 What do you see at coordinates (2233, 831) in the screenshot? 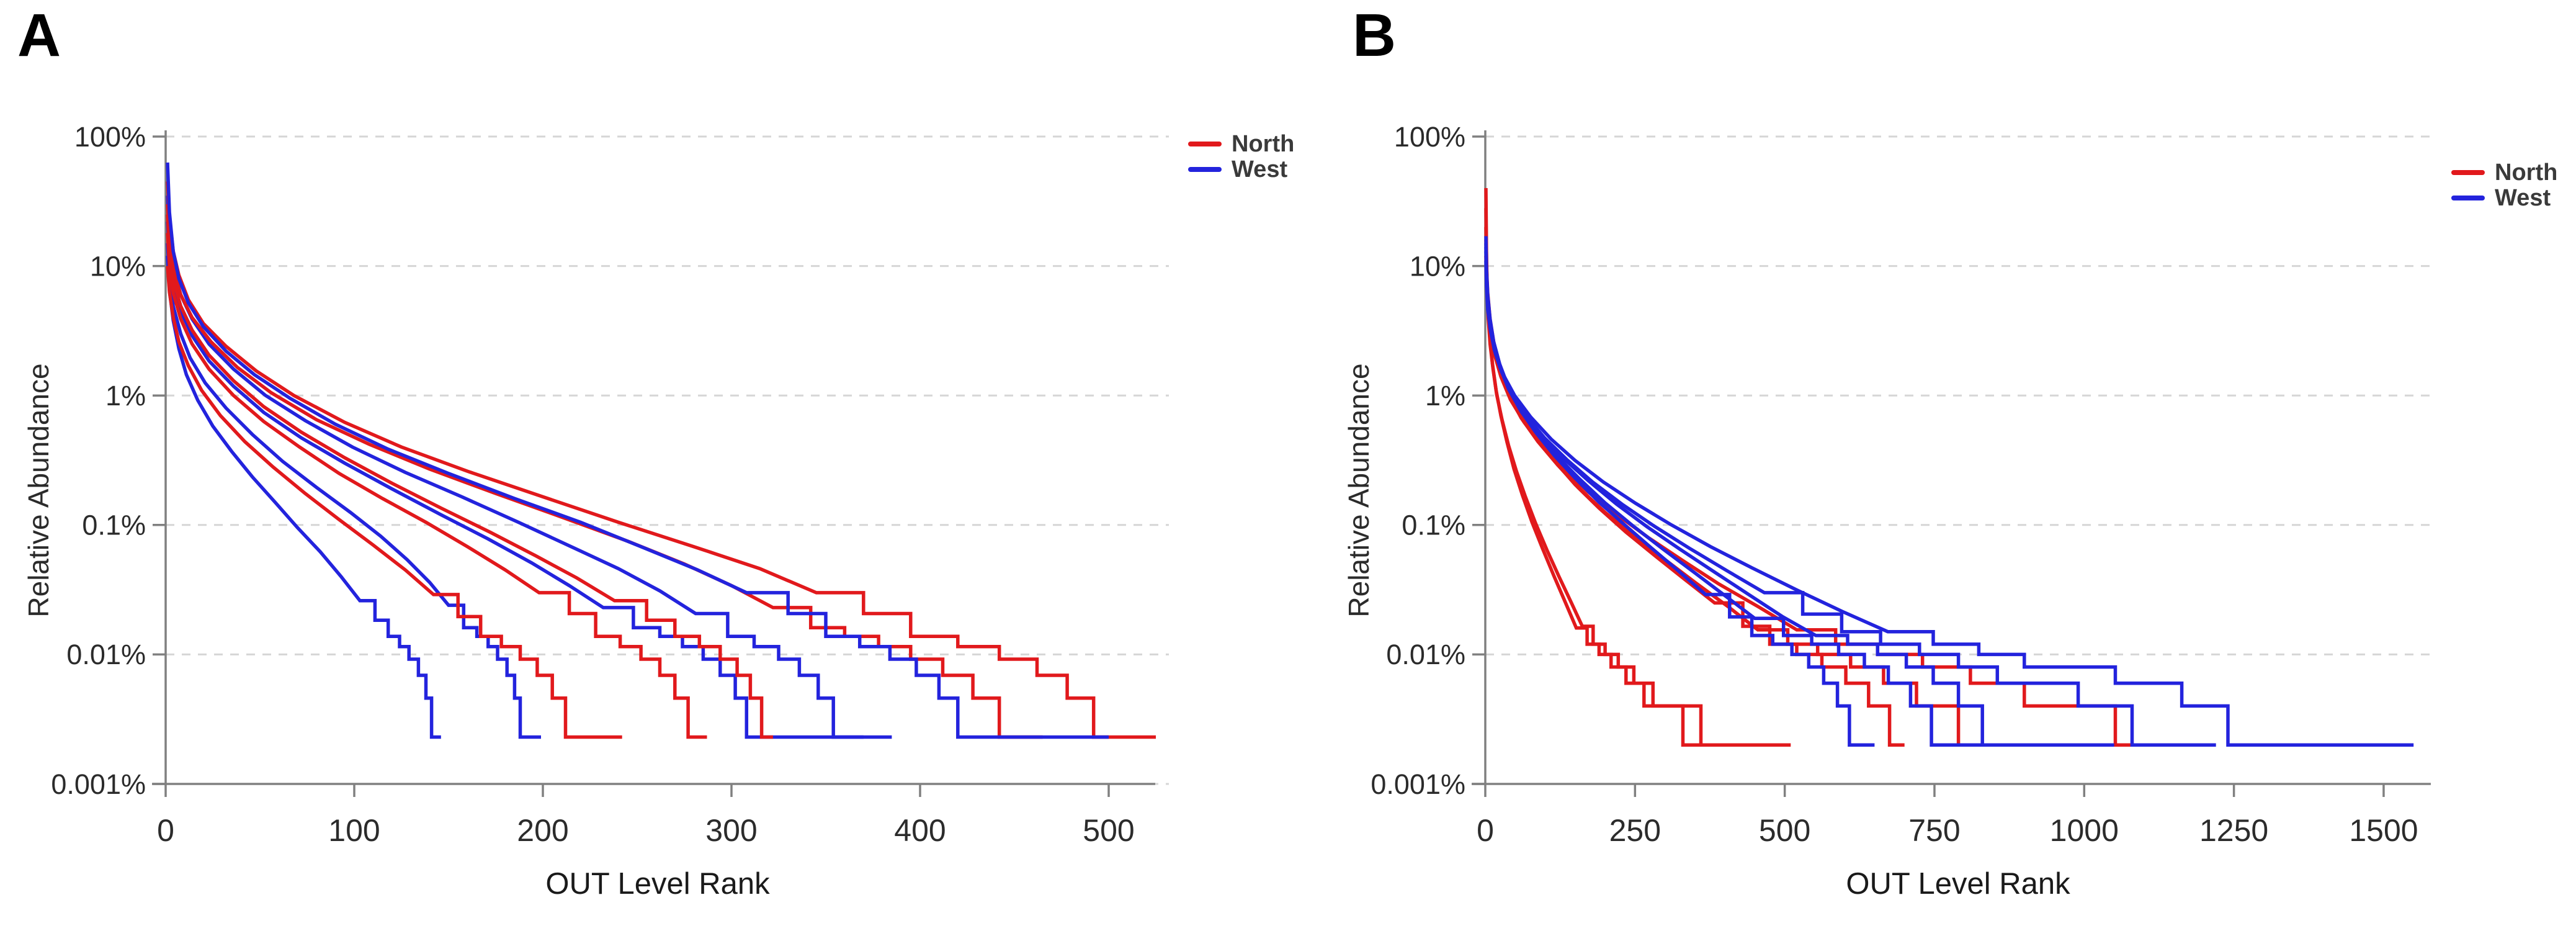
I see `x-tick-label: 1250` at bounding box center [2233, 831].